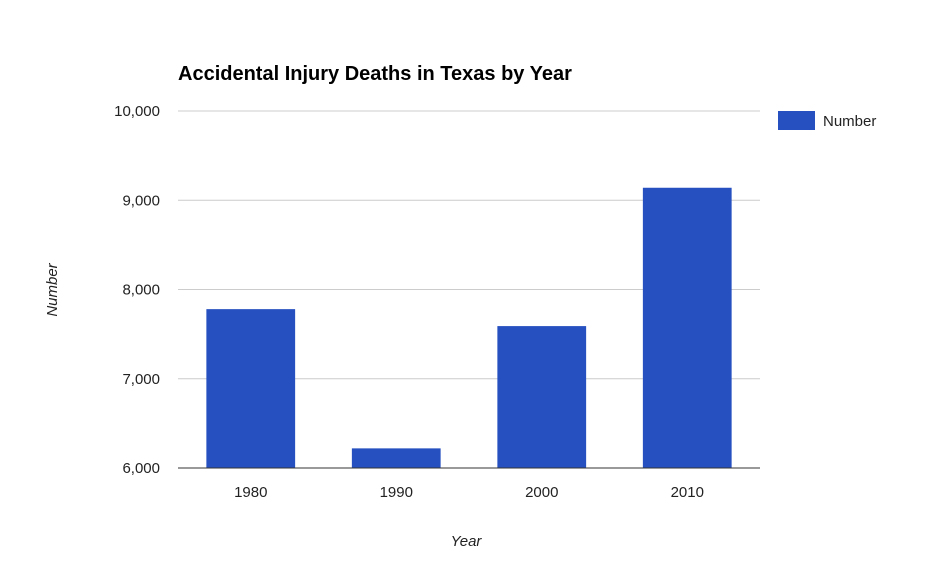 Image resolution: width=937 pixels, height=581 pixels. Describe the element at coordinates (849, 121) in the screenshot. I see `legend-label: Number` at that location.